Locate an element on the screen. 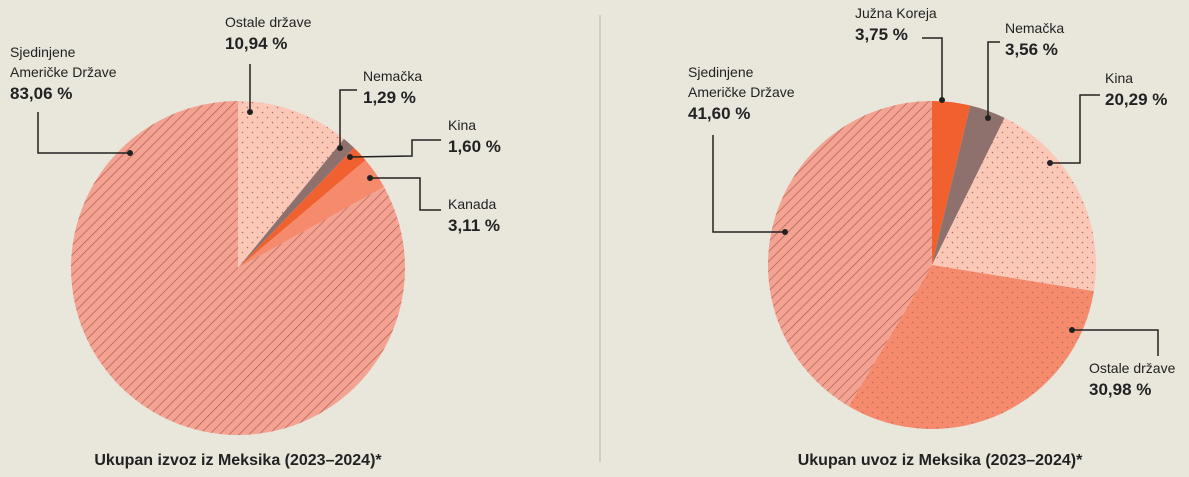 This screenshot has width=1189, height=477. slice-label: Ostale države 30,98 % is located at coordinates (1139, 380).